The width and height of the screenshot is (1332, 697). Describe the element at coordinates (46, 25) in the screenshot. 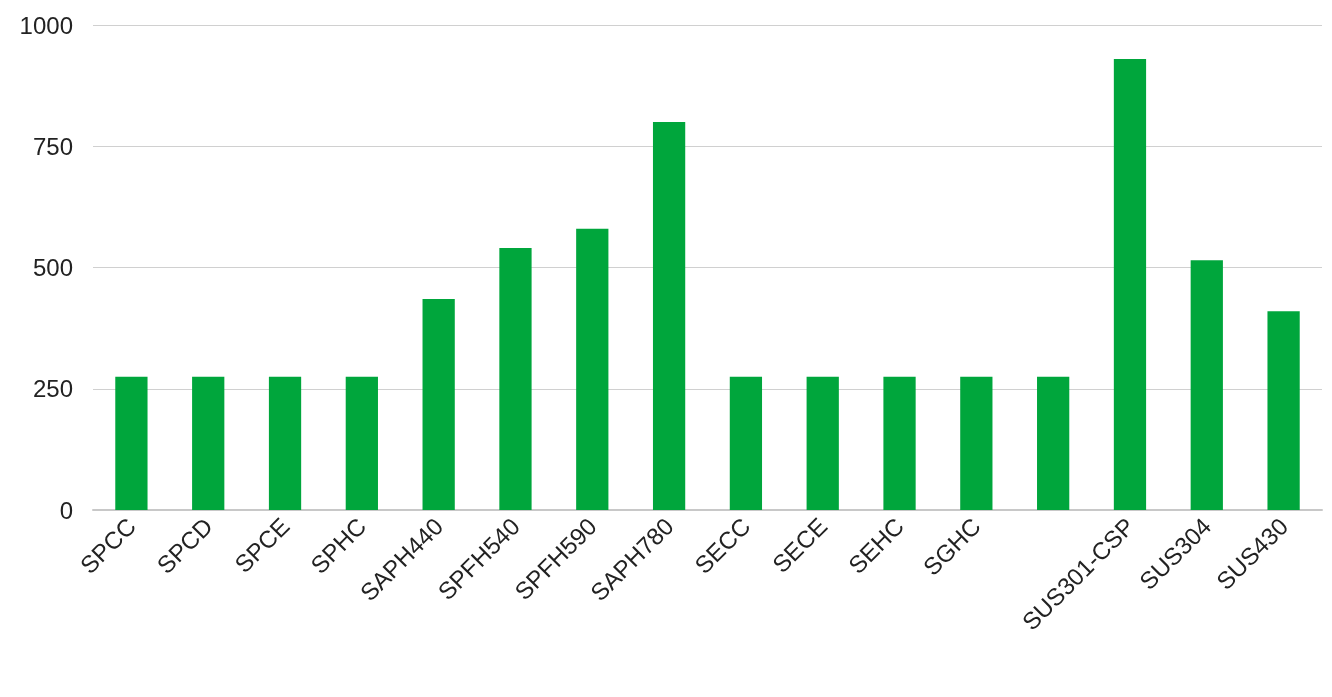

I see `y-tick-label: 1000` at that location.